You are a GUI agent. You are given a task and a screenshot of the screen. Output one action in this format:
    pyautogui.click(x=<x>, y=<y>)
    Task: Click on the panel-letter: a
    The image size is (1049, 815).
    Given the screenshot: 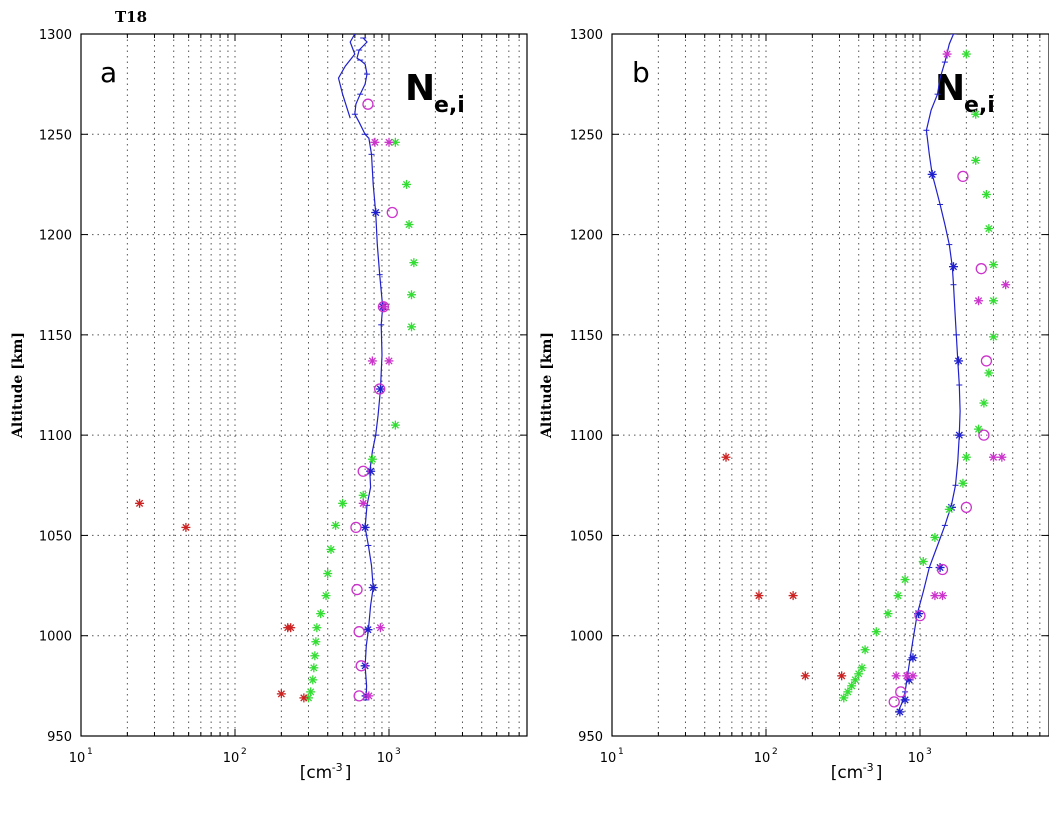 What is the action you would take?
    pyautogui.click(x=108, y=72)
    